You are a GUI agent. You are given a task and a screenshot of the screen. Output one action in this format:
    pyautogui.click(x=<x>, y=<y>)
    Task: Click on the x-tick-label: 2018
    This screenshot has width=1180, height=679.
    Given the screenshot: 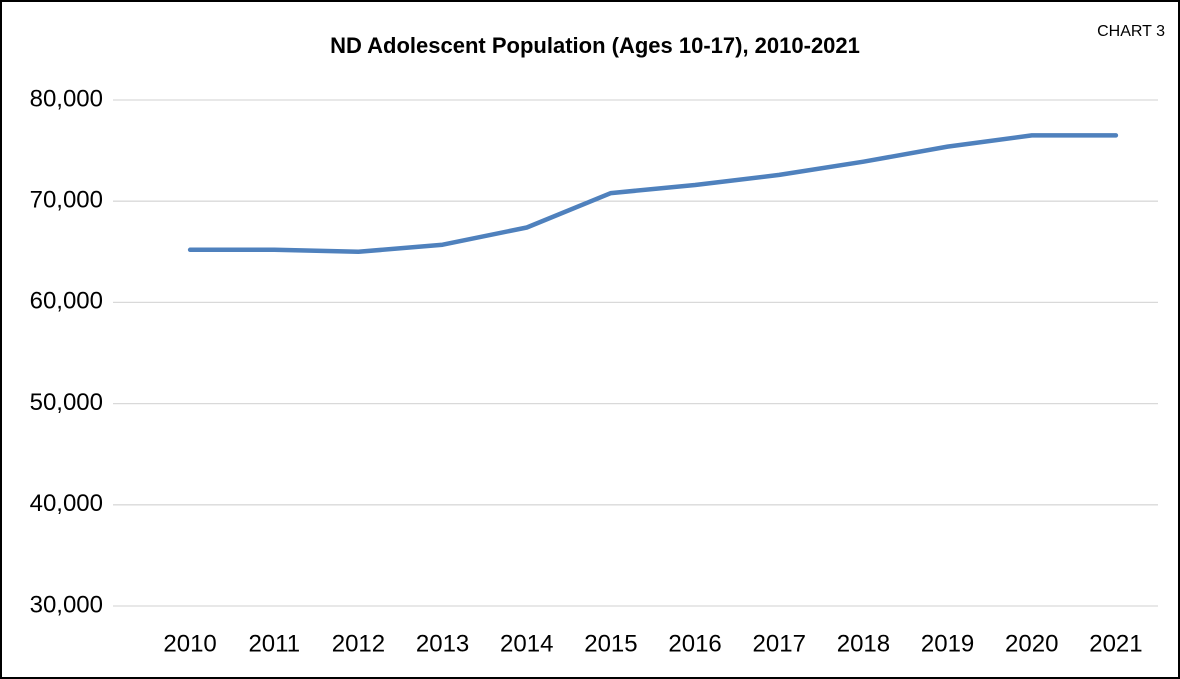 What is the action you would take?
    pyautogui.click(x=863, y=643)
    